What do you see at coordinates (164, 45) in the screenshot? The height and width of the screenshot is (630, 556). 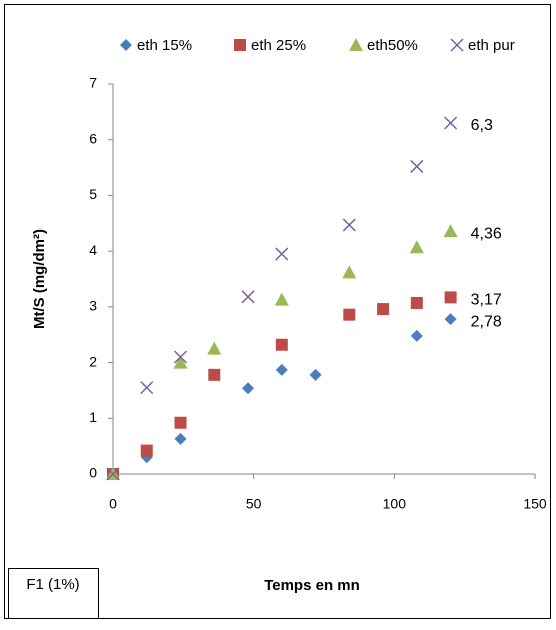 I see `legend-label: eth 15%` at bounding box center [164, 45].